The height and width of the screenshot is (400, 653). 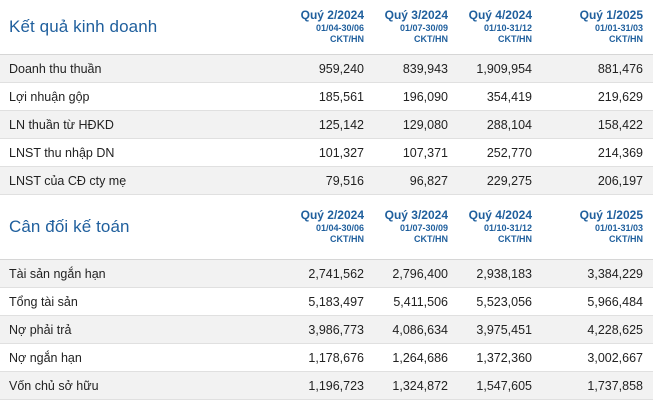 What do you see at coordinates (145, 96) in the screenshot?
I see `row-label: Lợi nhuận gộp` at bounding box center [145, 96].